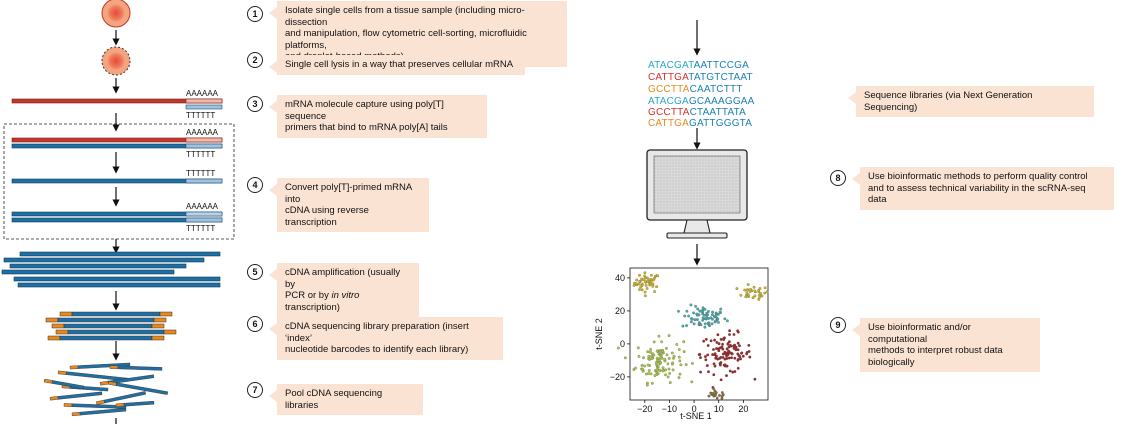 This screenshot has width=1127, height=424. I want to click on sequence-read: ATACGATAATTCCGA, so click(698, 66).